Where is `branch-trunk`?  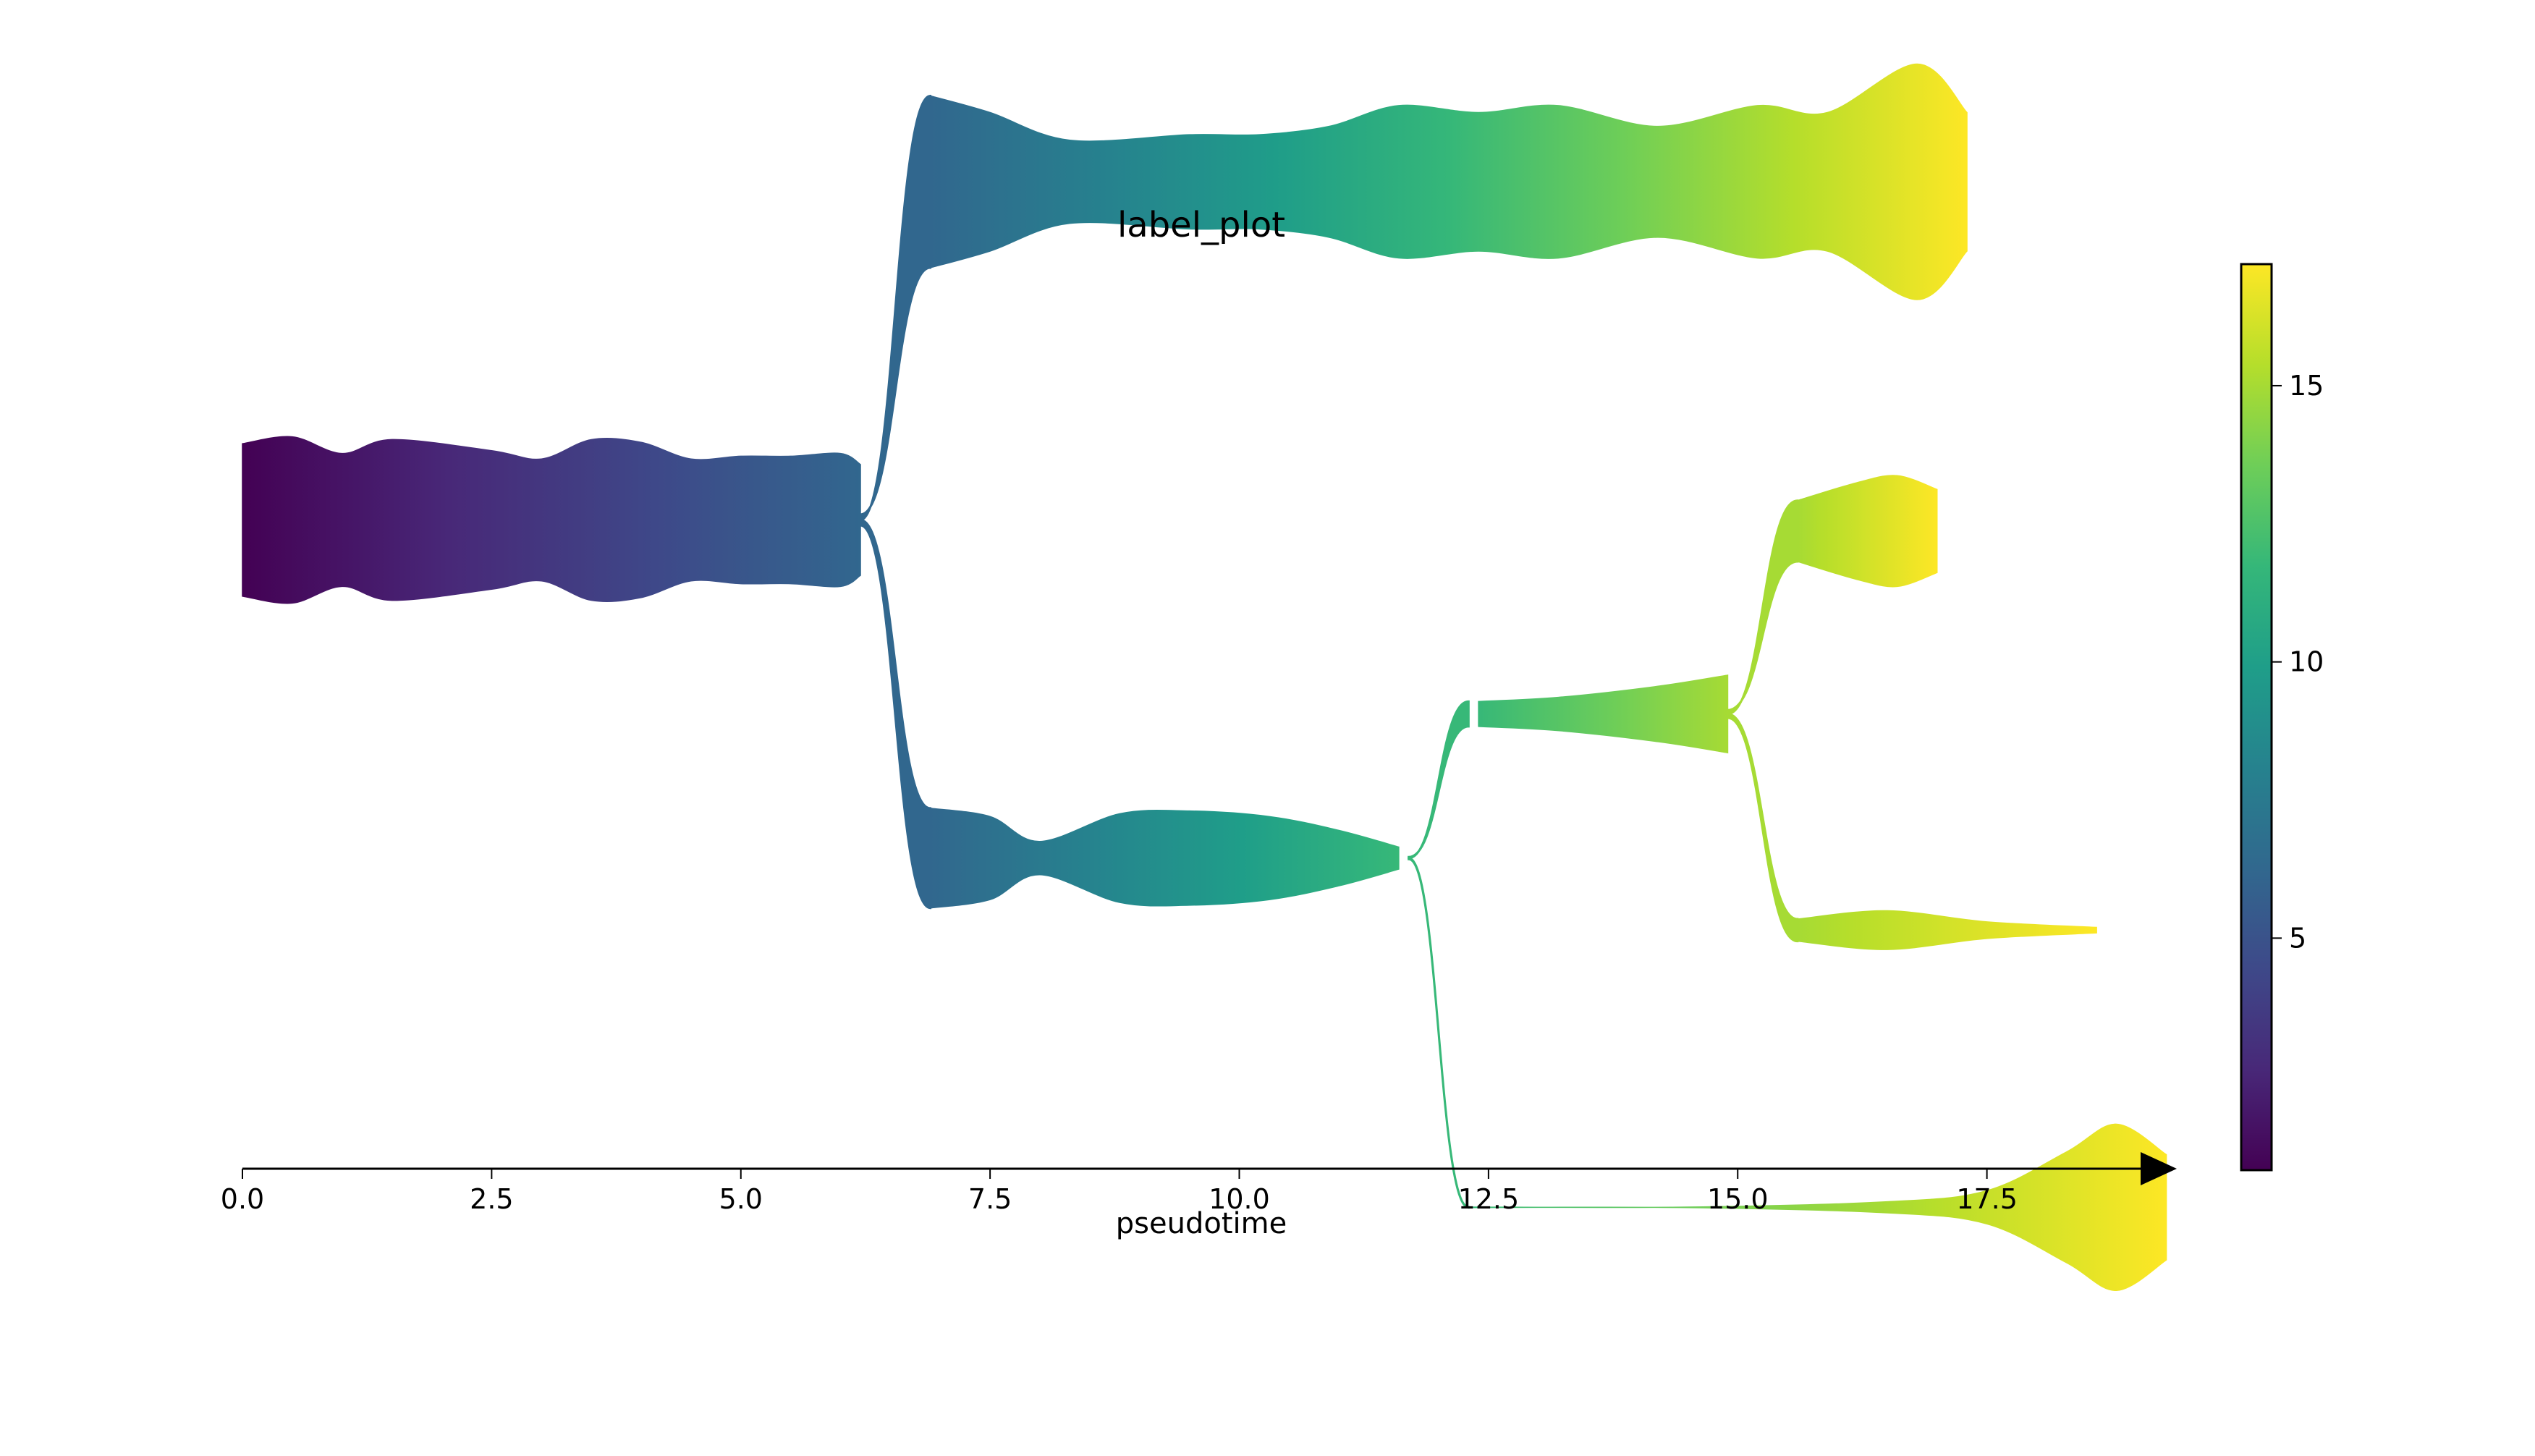 branch-trunk is located at coordinates (551, 520).